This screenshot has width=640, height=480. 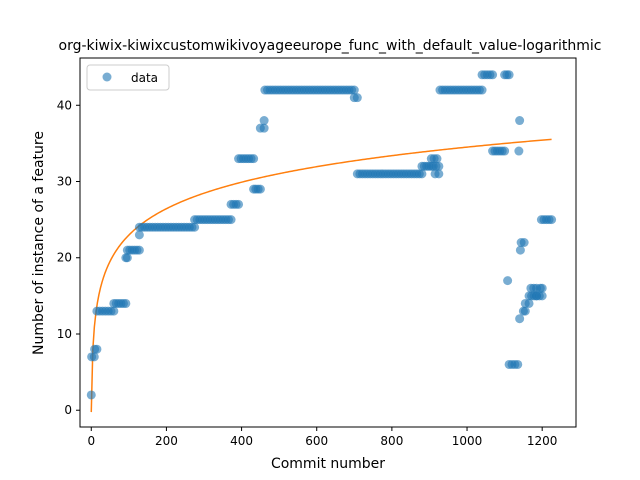 What do you see at coordinates (316, 441) in the screenshot?
I see `x-tick-label: 600` at bounding box center [316, 441].